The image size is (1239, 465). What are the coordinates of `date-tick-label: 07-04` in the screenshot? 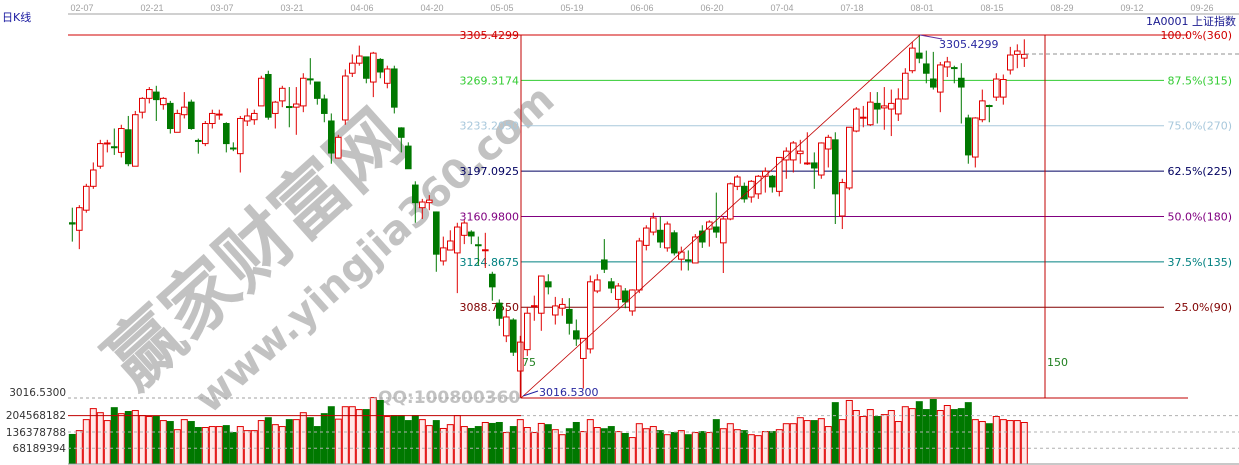 It's located at (781, 8).